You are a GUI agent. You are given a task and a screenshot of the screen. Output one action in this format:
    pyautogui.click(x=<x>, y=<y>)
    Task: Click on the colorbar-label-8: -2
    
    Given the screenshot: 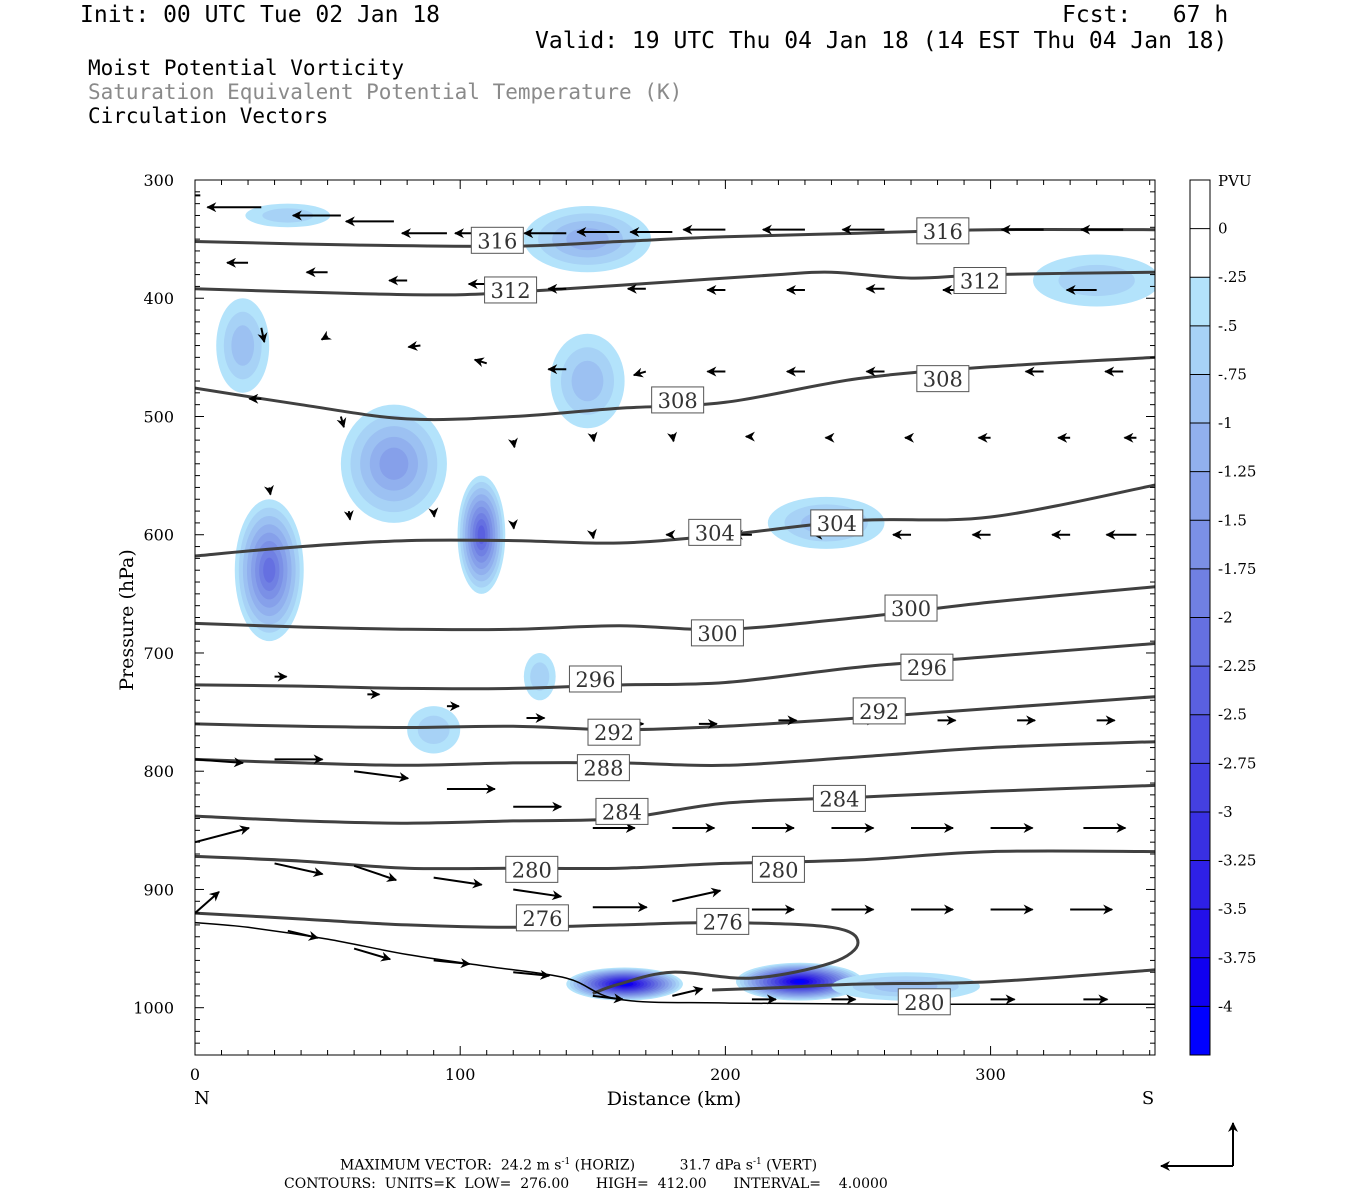 What is the action you would take?
    pyautogui.click(x=1225, y=618)
    